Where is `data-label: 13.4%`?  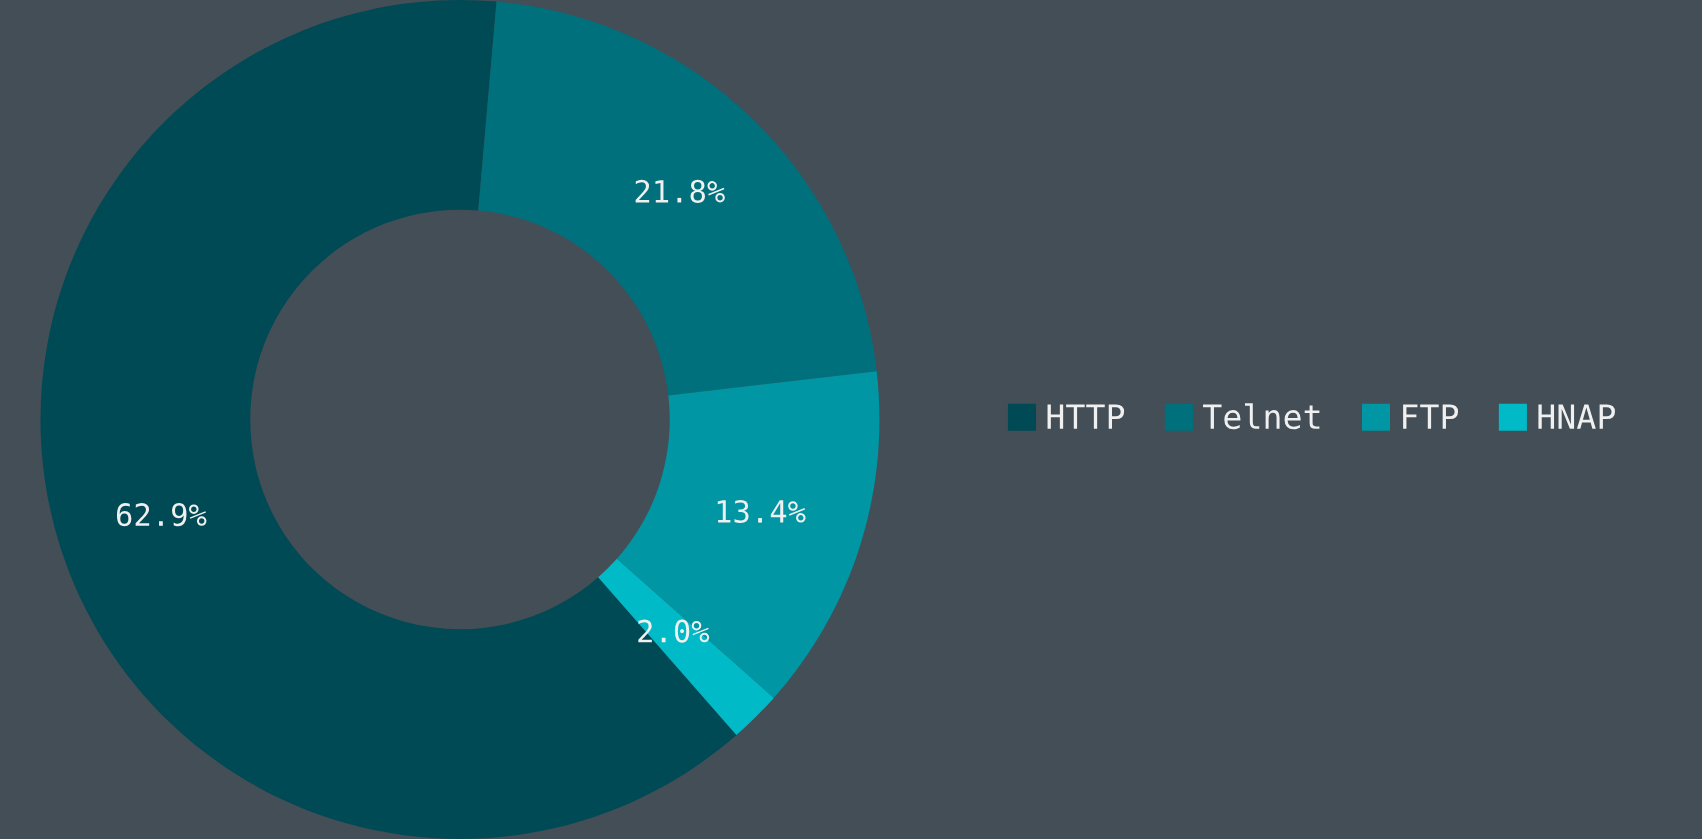
data-label: 13.4% is located at coordinates (761, 511).